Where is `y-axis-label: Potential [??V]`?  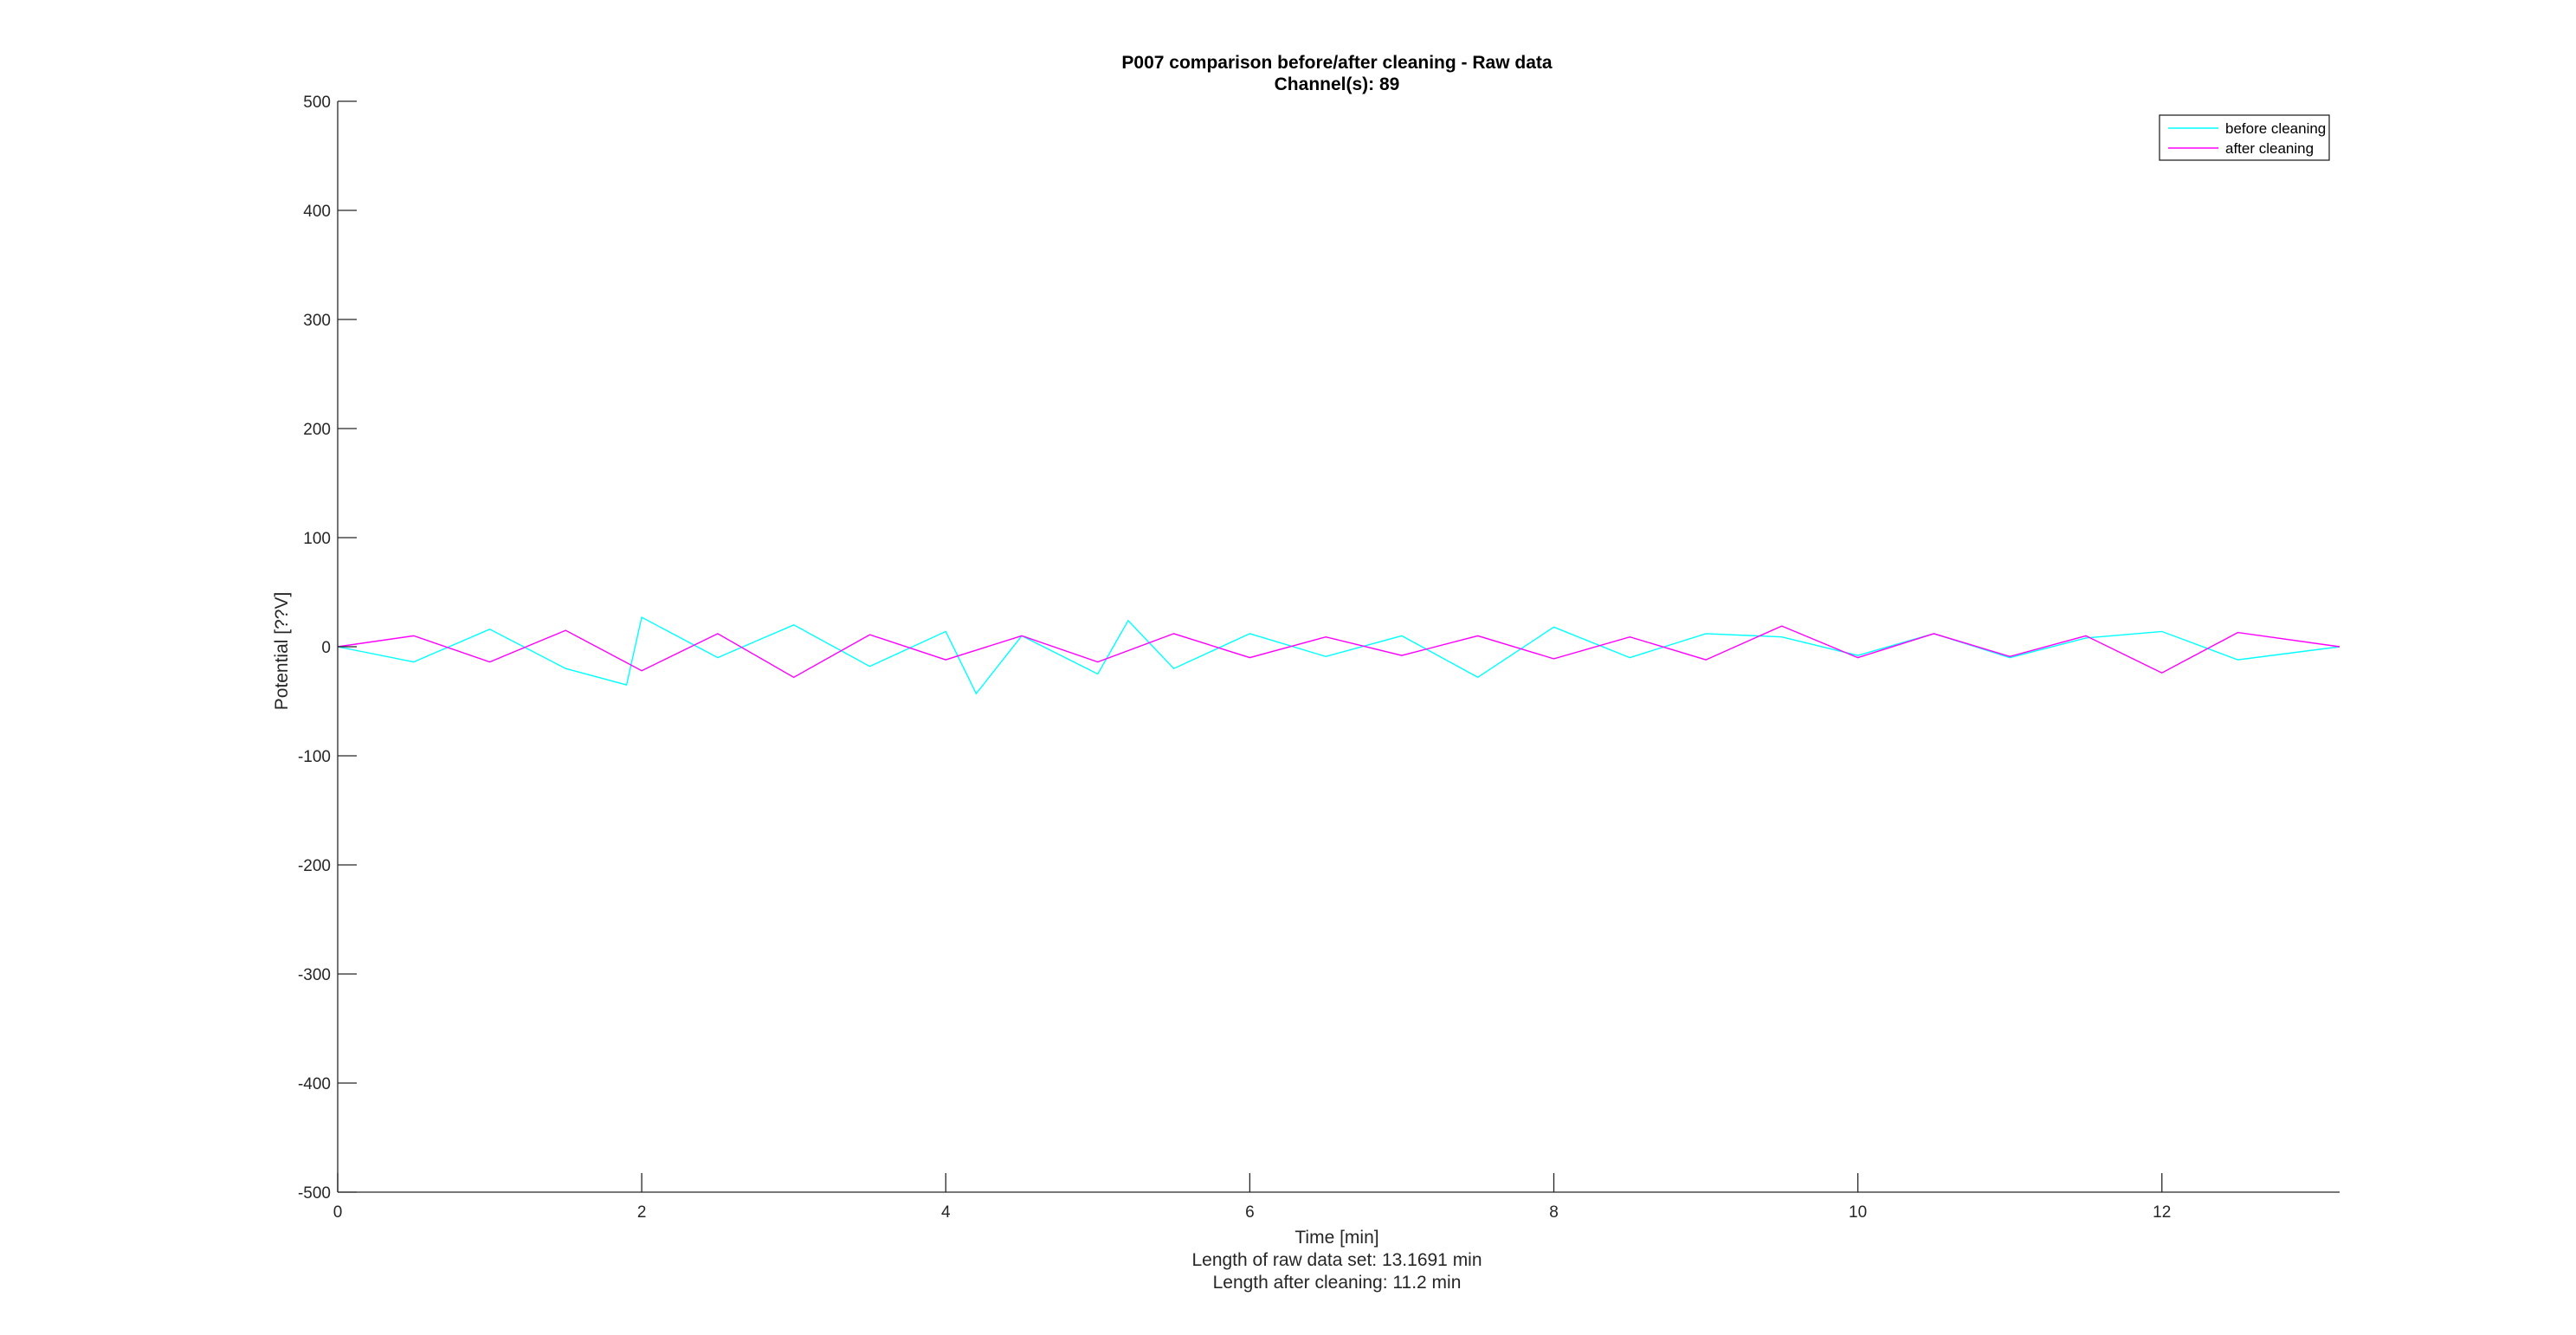
y-axis-label: Potential [??V] is located at coordinates (282, 651).